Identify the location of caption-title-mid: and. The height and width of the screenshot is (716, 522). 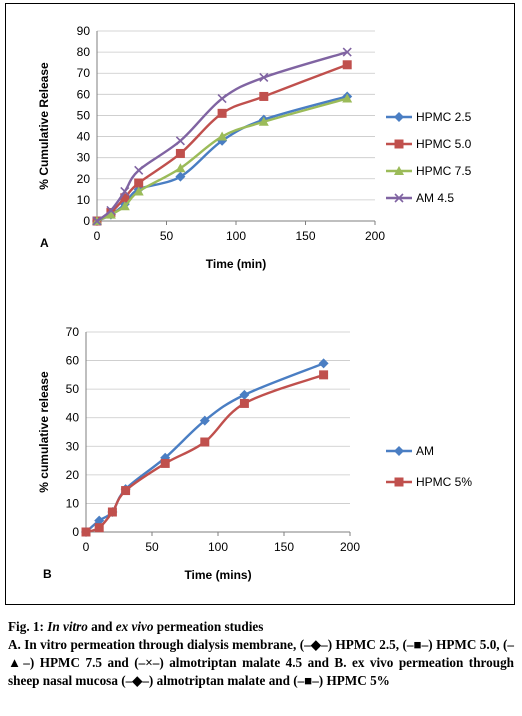
(102, 626).